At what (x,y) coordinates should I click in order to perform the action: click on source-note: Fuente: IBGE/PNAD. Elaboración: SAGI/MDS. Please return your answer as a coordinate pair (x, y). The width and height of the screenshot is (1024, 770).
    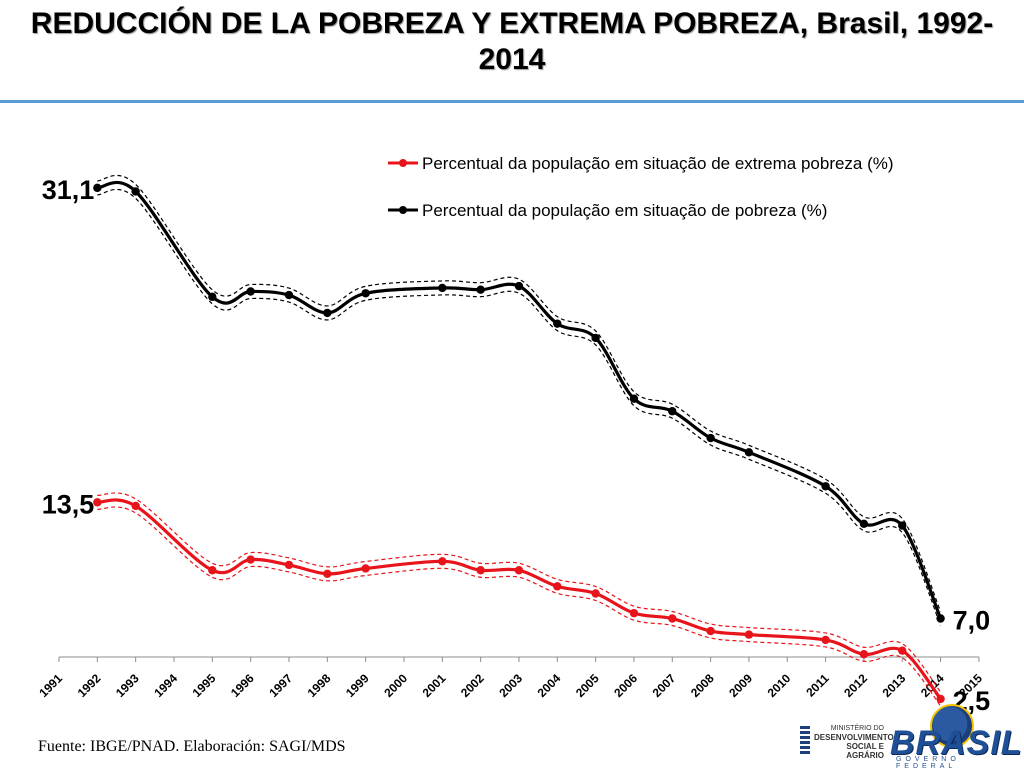
    Looking at the image, I should click on (192, 746).